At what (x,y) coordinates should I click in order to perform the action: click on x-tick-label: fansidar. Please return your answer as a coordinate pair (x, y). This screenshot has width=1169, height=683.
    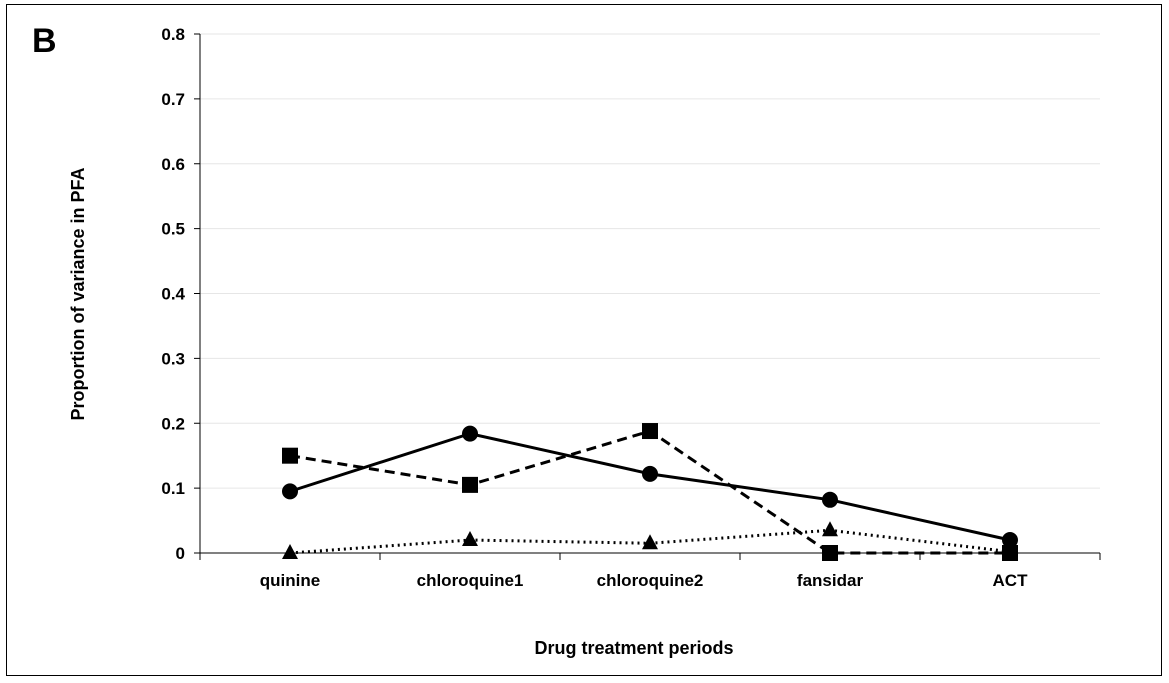
    Looking at the image, I should click on (830, 580).